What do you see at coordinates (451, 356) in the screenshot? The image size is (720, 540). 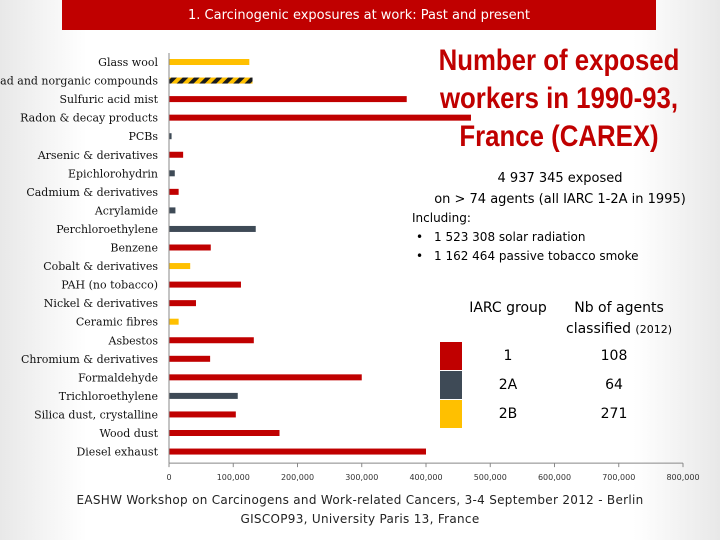 I see `legend-swatch-group1` at bounding box center [451, 356].